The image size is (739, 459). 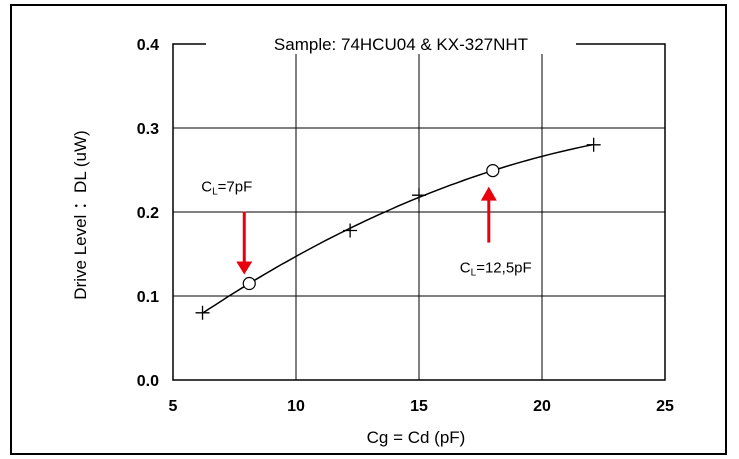 What do you see at coordinates (496, 269) in the screenshot?
I see `callout-label: CL=12,5pF` at bounding box center [496, 269].